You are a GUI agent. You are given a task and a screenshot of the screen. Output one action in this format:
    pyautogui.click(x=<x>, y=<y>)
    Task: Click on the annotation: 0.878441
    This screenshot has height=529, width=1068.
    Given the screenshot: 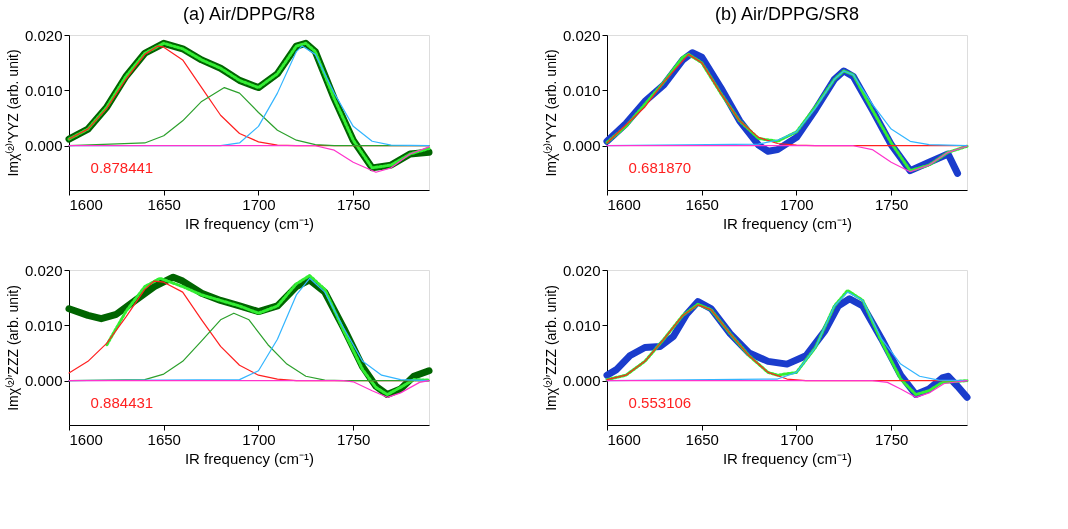 What is the action you would take?
    pyautogui.click(x=122, y=168)
    